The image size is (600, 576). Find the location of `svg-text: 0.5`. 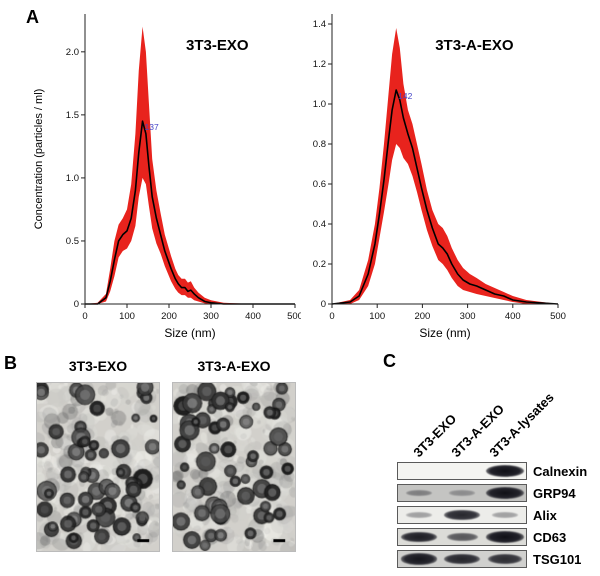

svg-text: 0.5 is located at coordinates (72, 241).